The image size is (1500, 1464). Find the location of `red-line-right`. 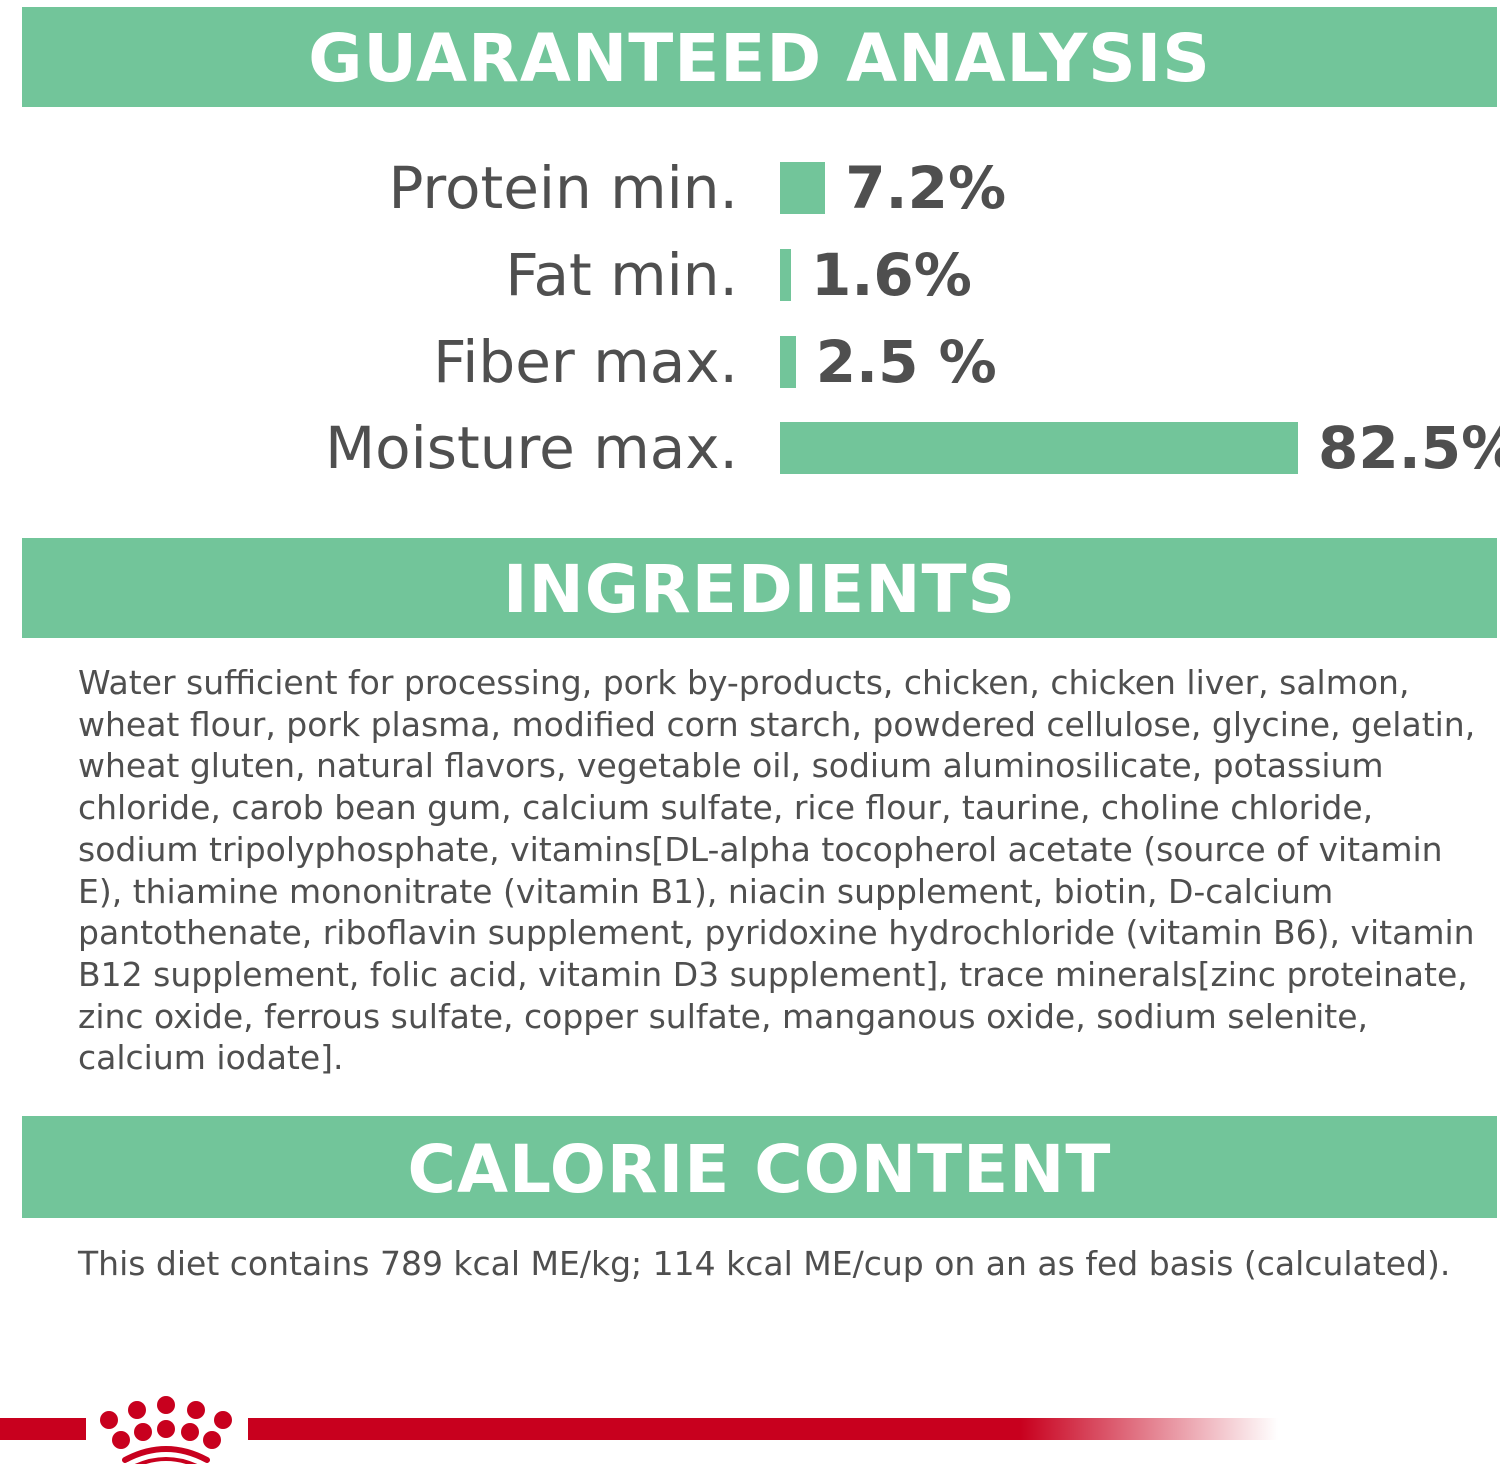

red-line-right is located at coordinates (763, 1429).